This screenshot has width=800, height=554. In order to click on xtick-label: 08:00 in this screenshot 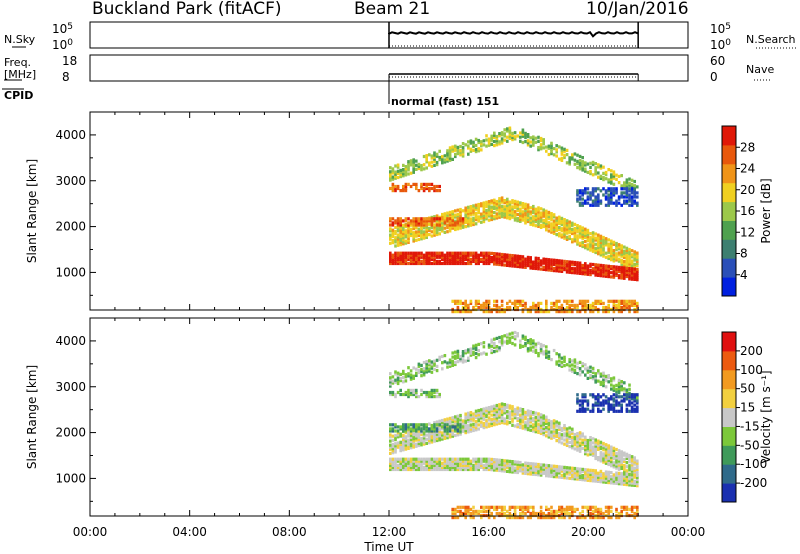, I will do `click(289, 532)`.